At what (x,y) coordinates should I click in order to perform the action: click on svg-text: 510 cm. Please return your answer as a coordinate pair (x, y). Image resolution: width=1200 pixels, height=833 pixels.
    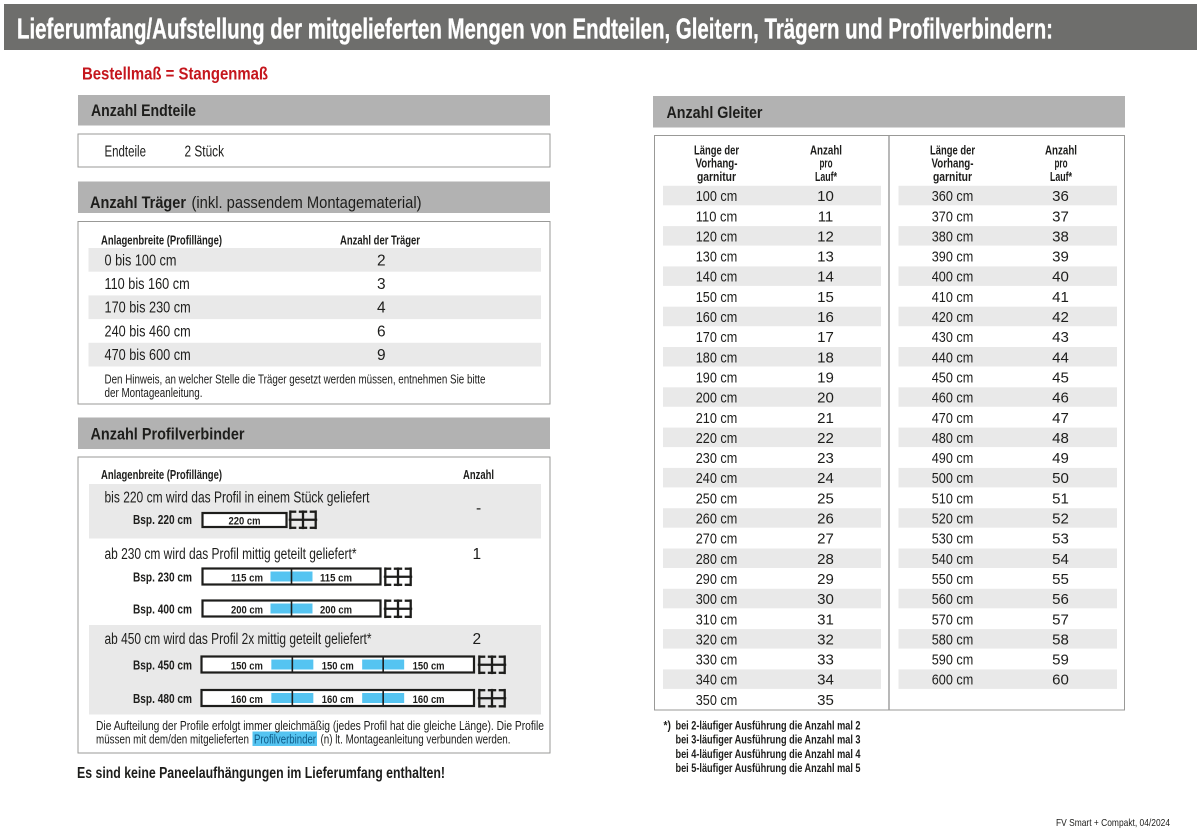
    Looking at the image, I should click on (953, 498).